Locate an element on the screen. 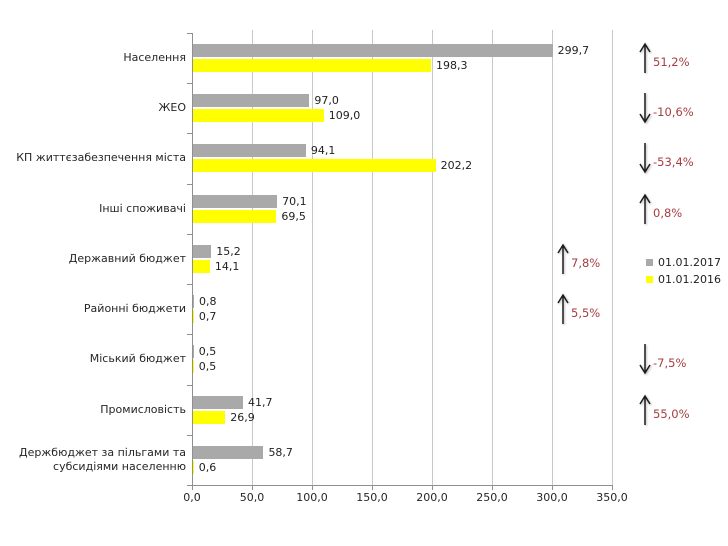 Image resolution: width=728 pixels, height=546 pixels. category-label: ЖЕО is located at coordinates (172, 108).